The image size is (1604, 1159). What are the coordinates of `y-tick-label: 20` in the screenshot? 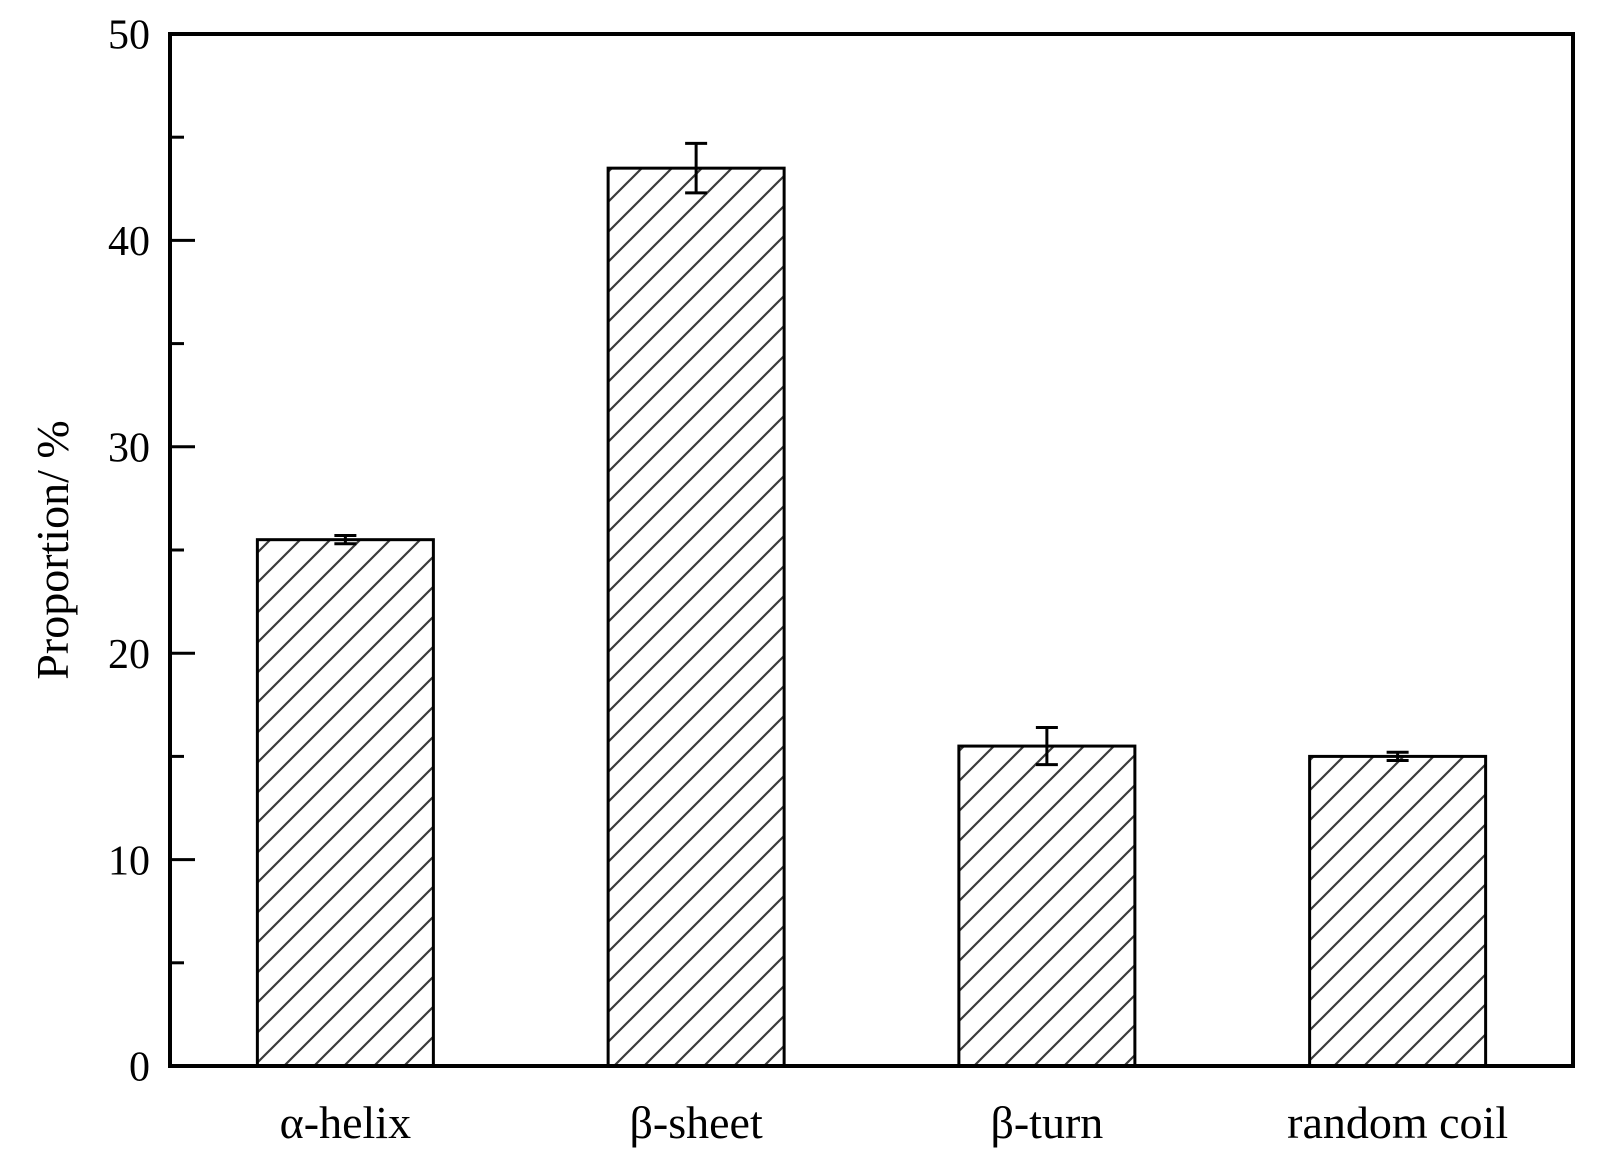 It's located at (129, 655).